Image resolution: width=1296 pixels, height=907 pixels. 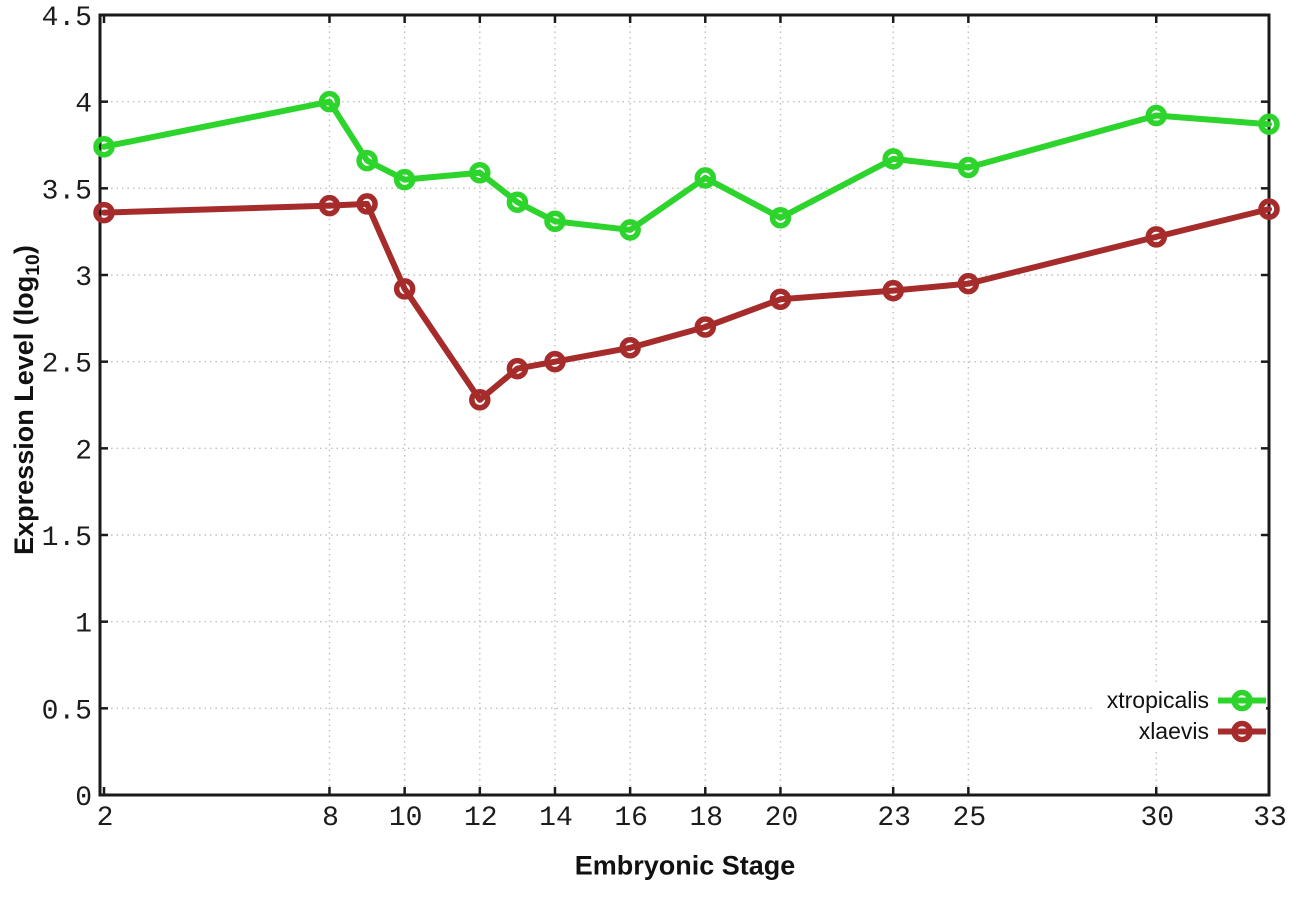 What do you see at coordinates (23, 415) in the screenshot?
I see `y-axis-title-text: Expression Level (log` at bounding box center [23, 415].